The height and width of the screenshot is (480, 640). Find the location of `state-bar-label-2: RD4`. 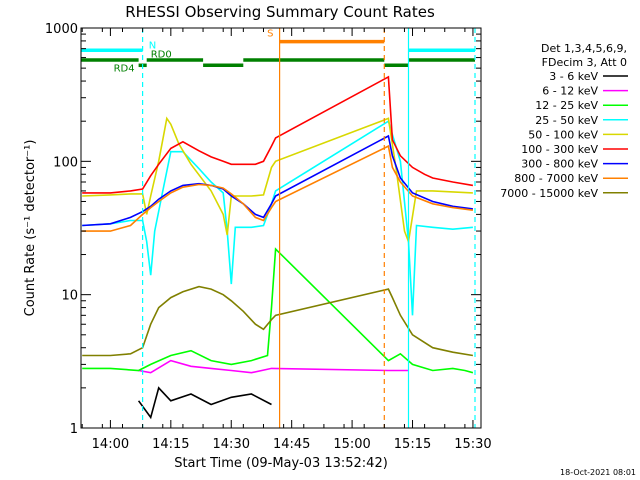

state-bar-label-2: RD4 is located at coordinates (124, 69).